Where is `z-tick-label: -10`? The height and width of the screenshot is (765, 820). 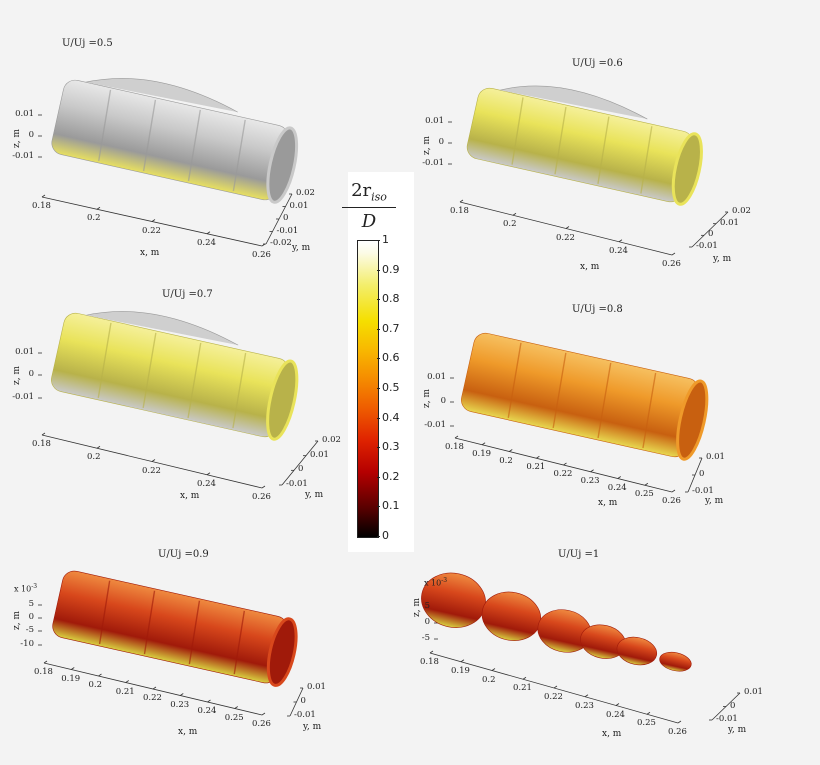
z-tick-label: -10 is located at coordinates (27, 644).